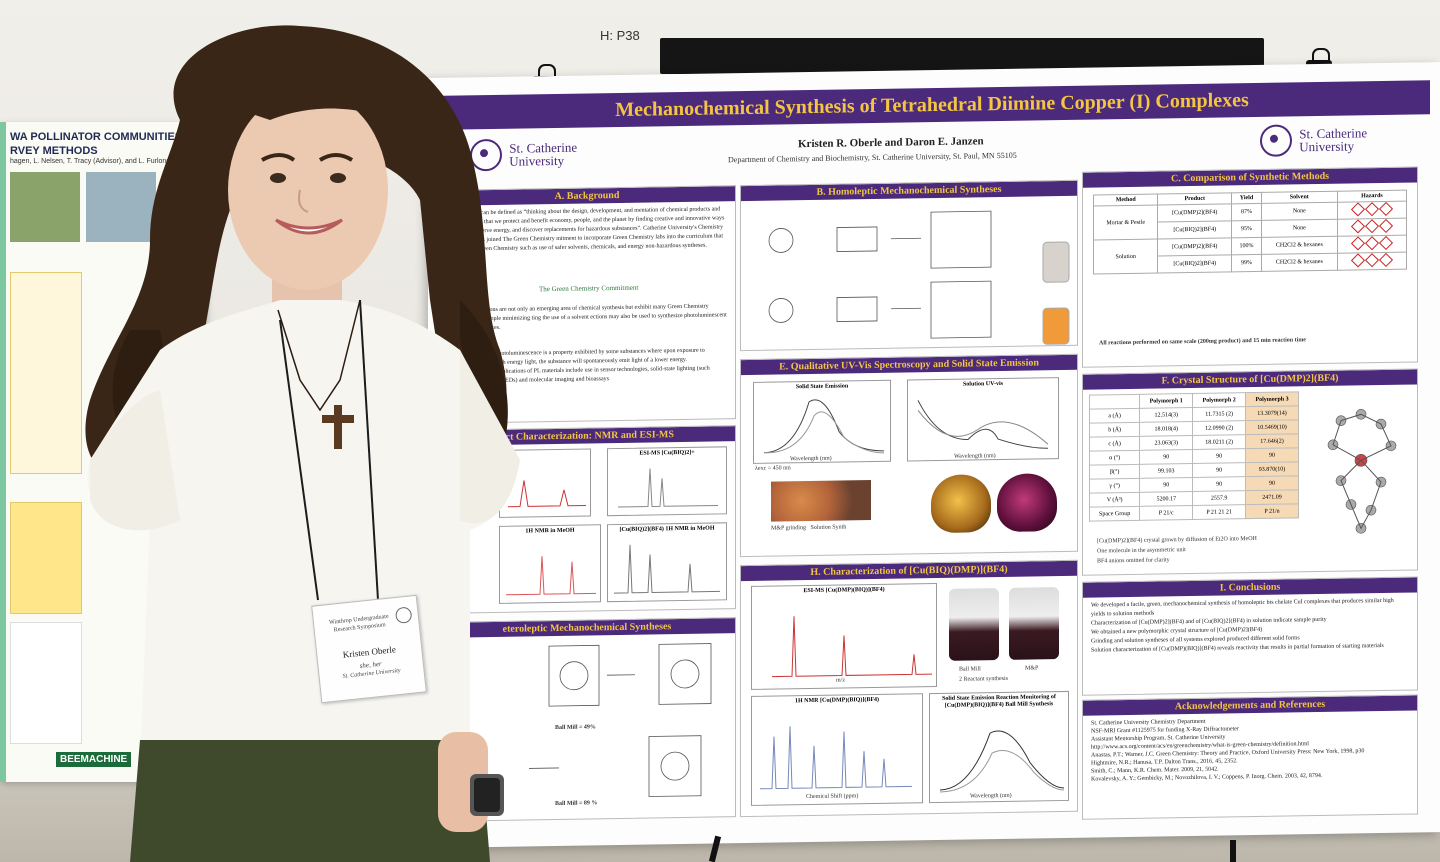 This screenshot has height=862, width=1440. What do you see at coordinates (891, 143) in the screenshot?
I see `poster-authors: Kristen R. Oberle and Daron E. Janzen` at bounding box center [891, 143].